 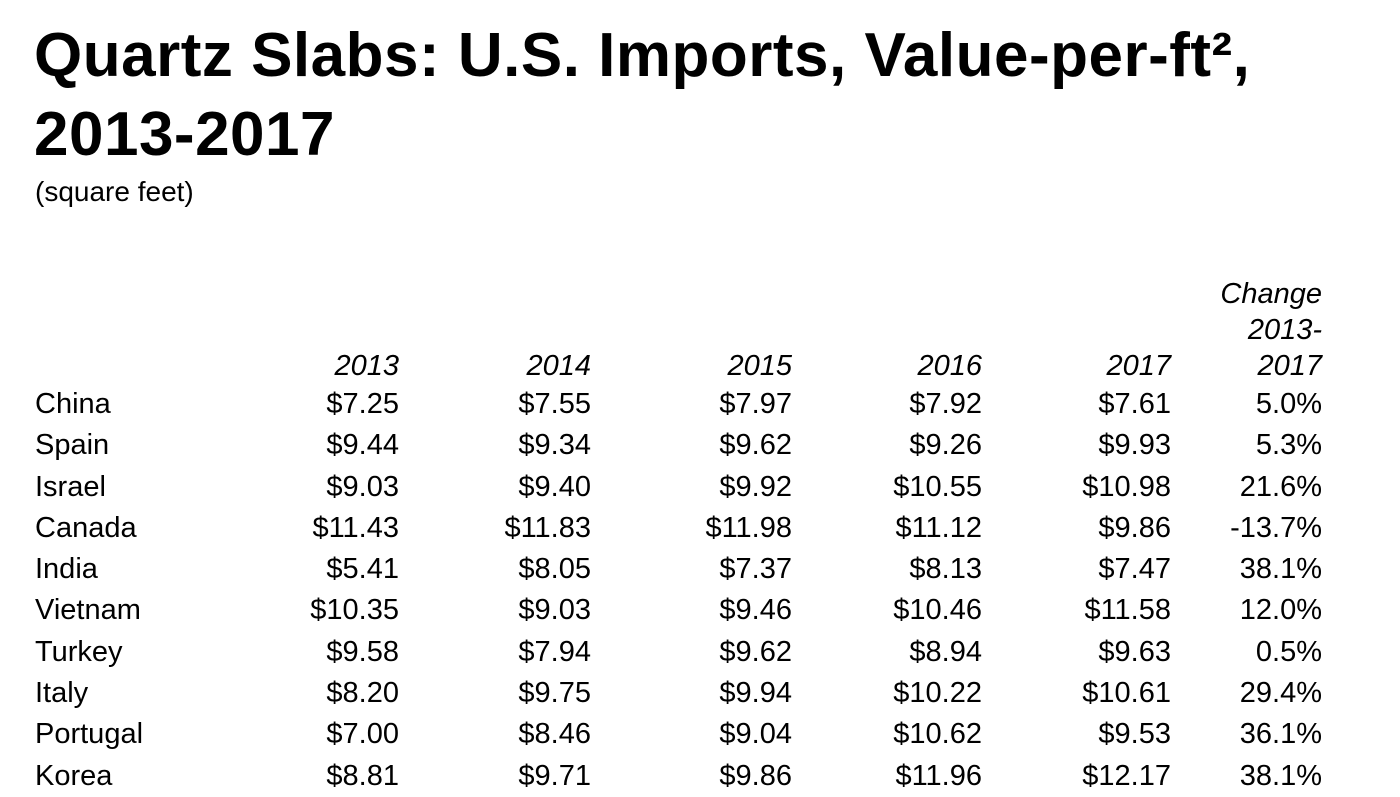 I want to click on value-cell-2015: $9.94, so click(x=755, y=693).